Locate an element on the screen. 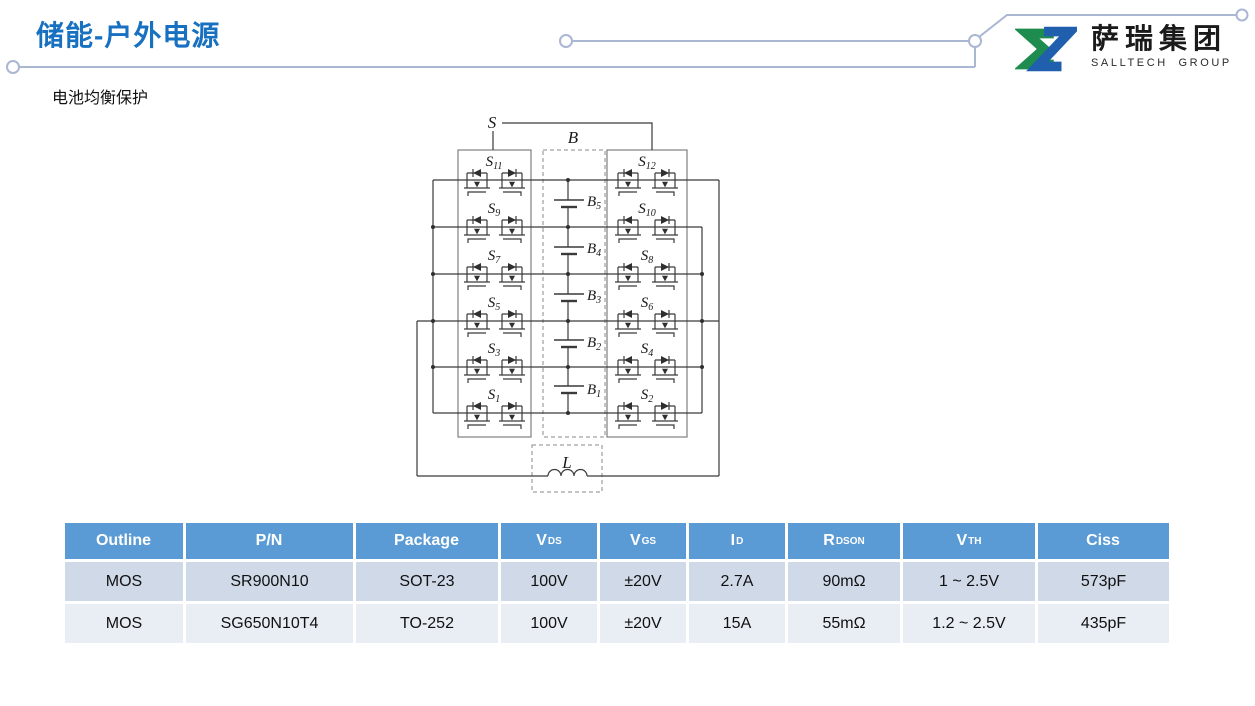 Image resolution: width=1255 pixels, height=706 pixels. switch-label-s8: S8 is located at coordinates (647, 257).